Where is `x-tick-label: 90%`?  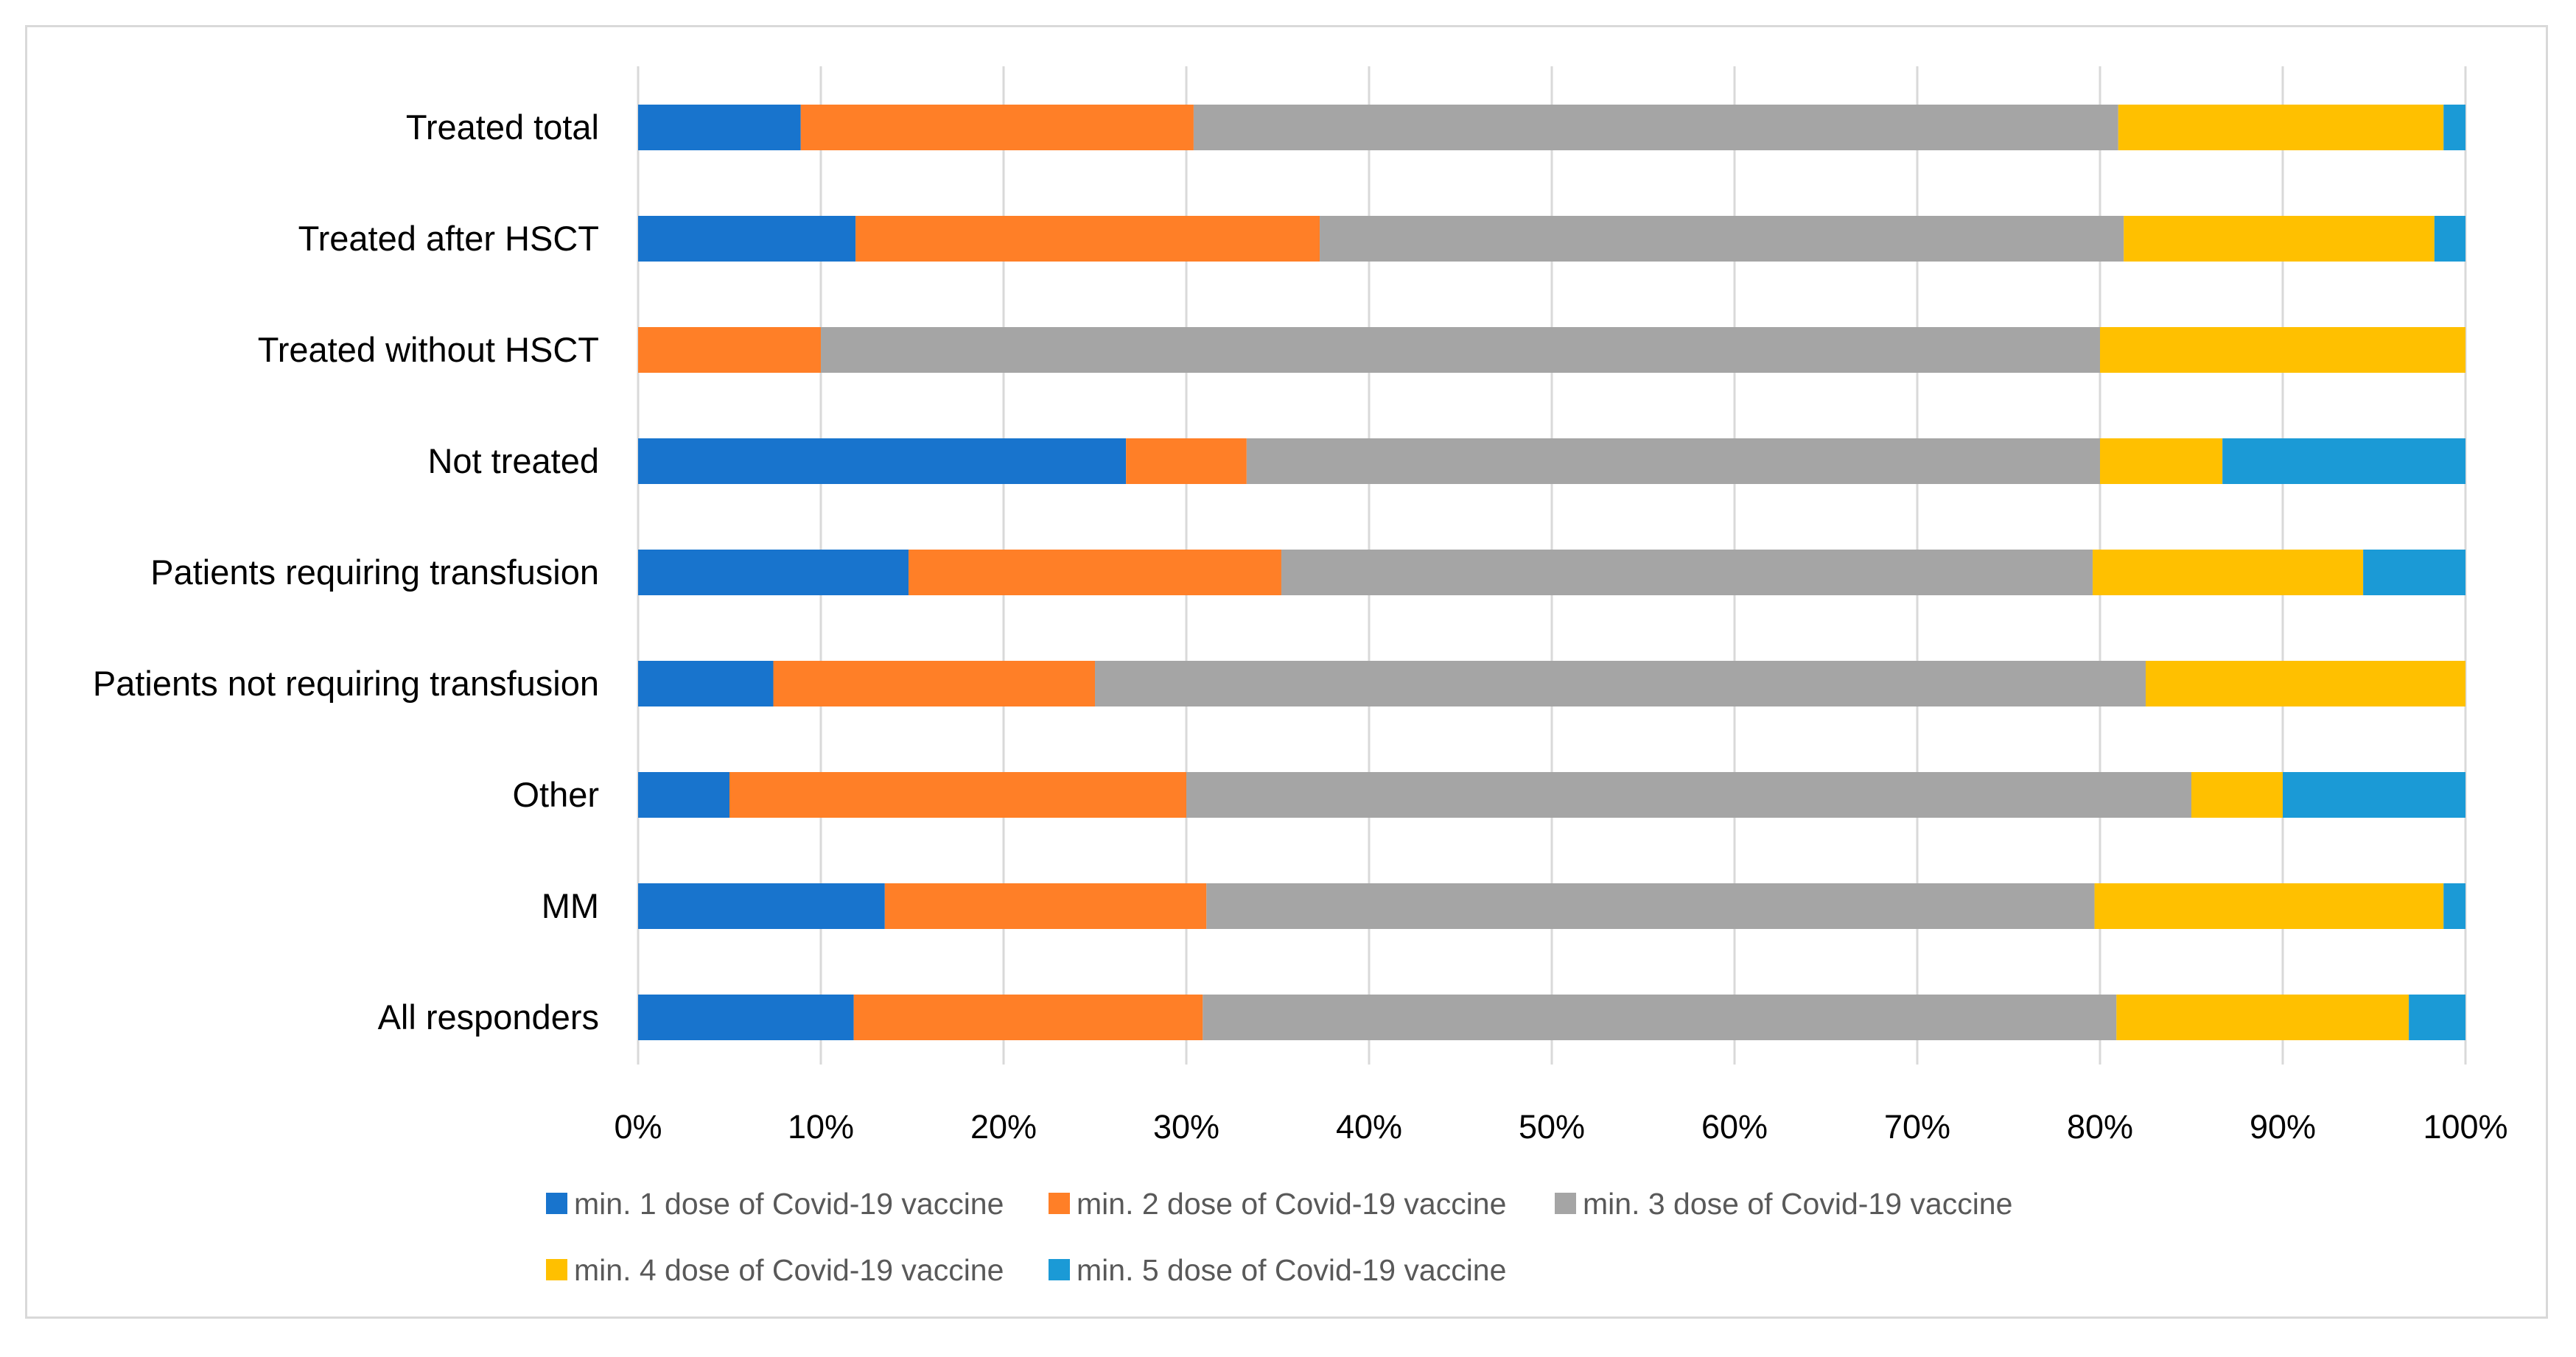
x-tick-label: 90% is located at coordinates (2283, 1127).